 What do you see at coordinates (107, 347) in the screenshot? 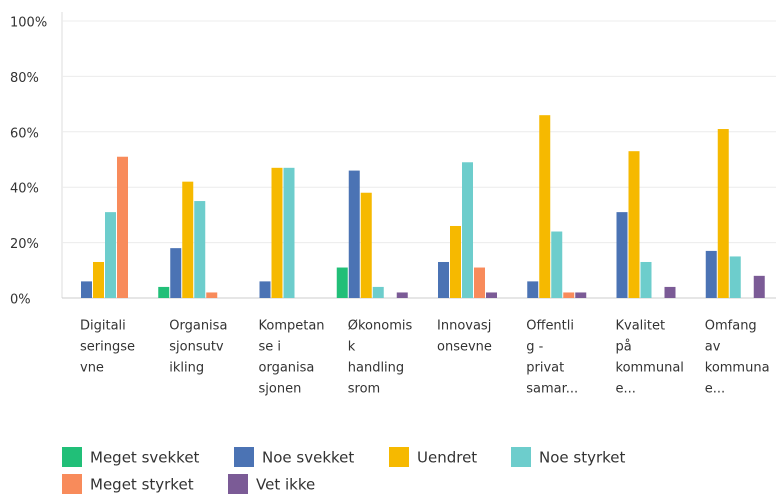
I see `x-tick-label: seringse` at bounding box center [107, 347].